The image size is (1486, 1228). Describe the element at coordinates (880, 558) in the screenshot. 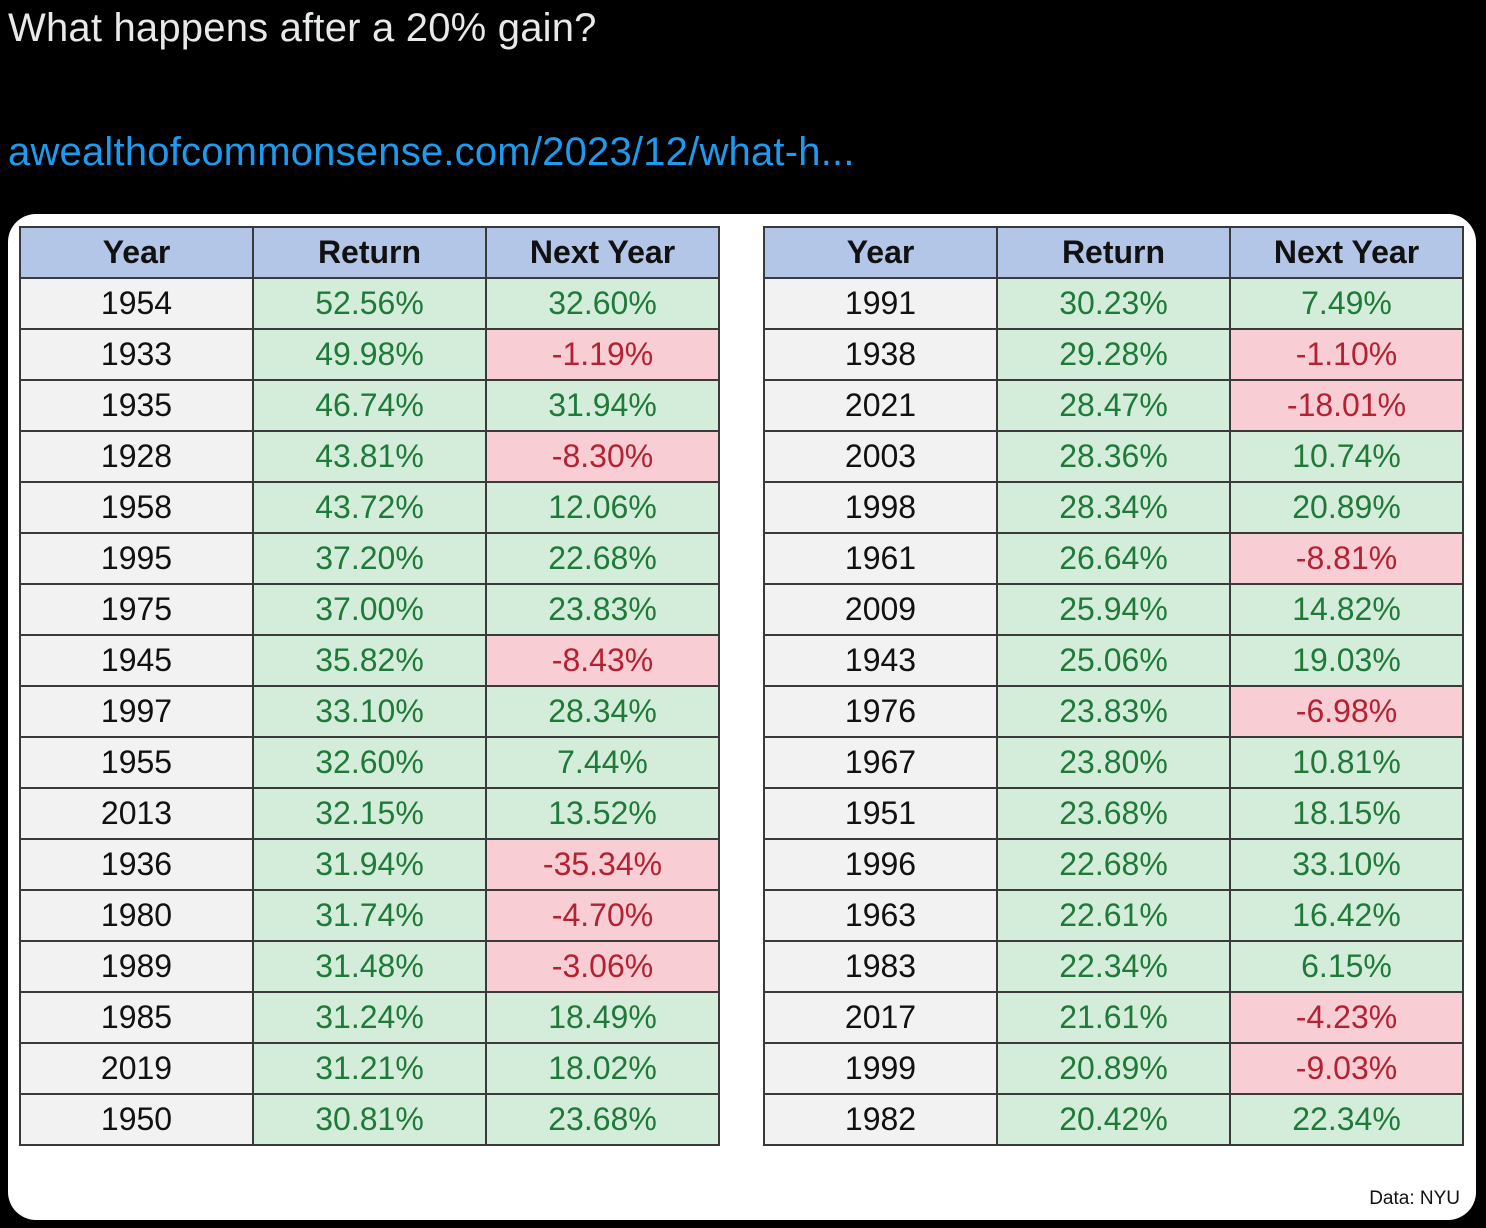

I see `year-cell: 1961` at that location.